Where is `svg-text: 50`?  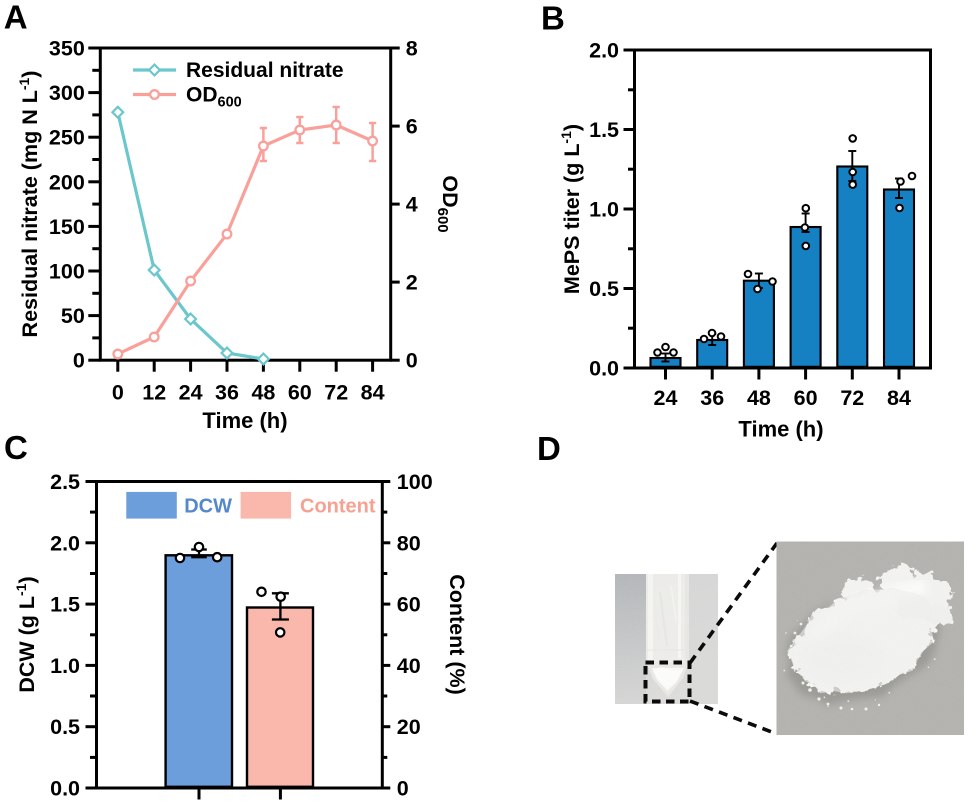
svg-text: 50 is located at coordinates (73, 316).